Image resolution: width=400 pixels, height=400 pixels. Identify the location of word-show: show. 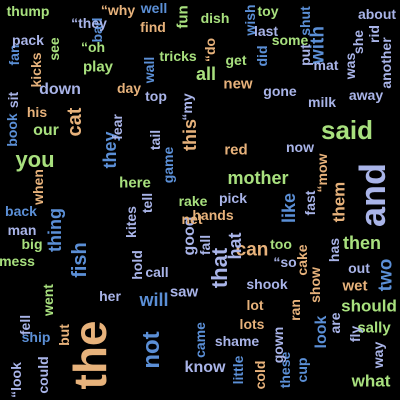
(315, 285).